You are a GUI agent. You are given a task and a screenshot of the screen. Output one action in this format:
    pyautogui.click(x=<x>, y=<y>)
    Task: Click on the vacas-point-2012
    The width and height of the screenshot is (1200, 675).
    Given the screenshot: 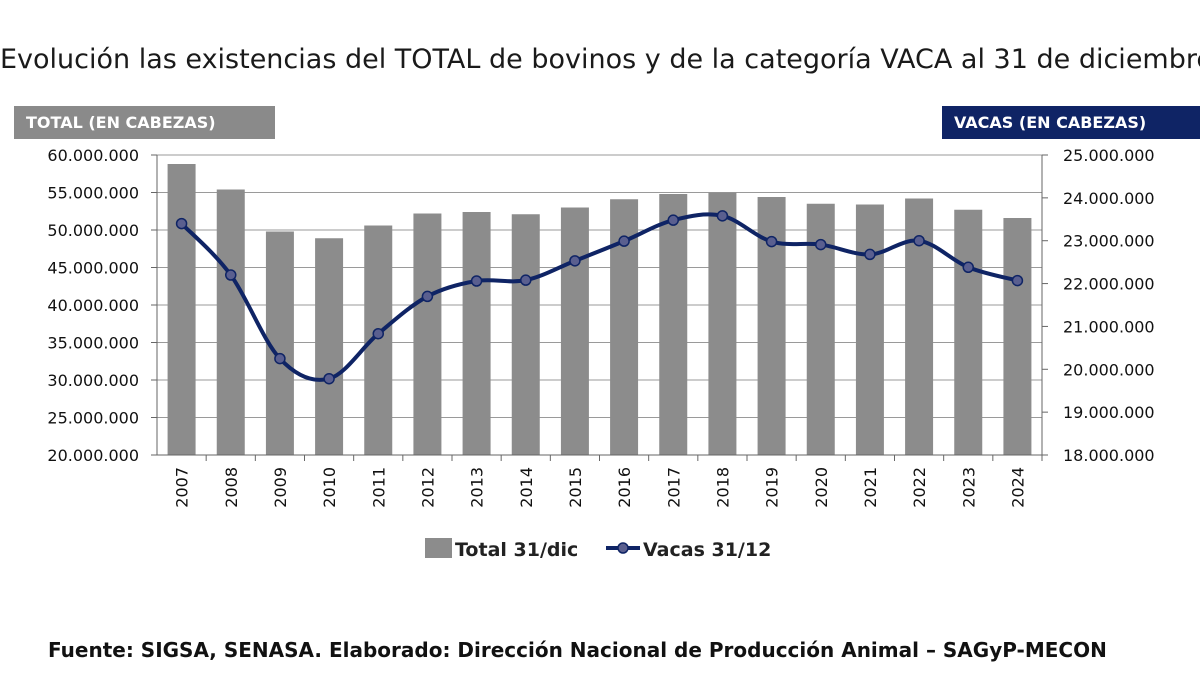 What is the action you would take?
    pyautogui.click(x=427, y=296)
    